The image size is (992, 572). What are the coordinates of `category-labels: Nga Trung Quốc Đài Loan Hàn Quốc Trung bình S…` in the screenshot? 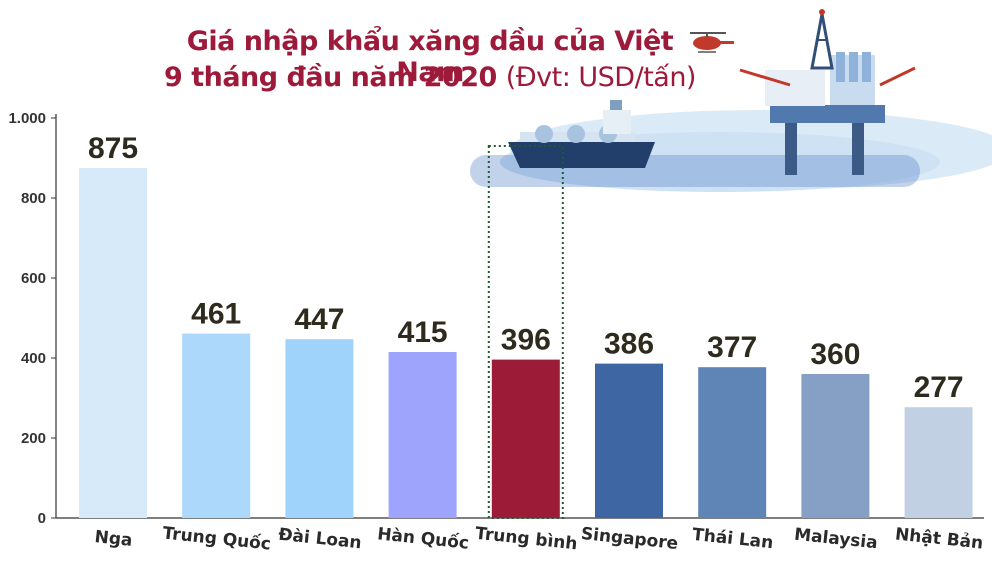 It's located at (539, 538).